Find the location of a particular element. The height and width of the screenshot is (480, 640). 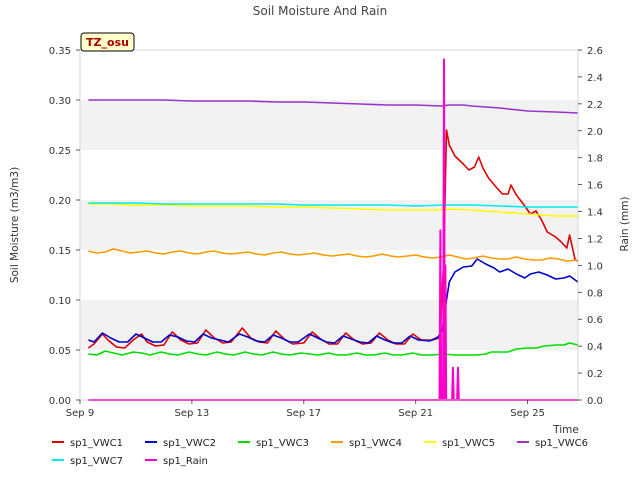

site-label: TZ_osu is located at coordinates (107, 42).